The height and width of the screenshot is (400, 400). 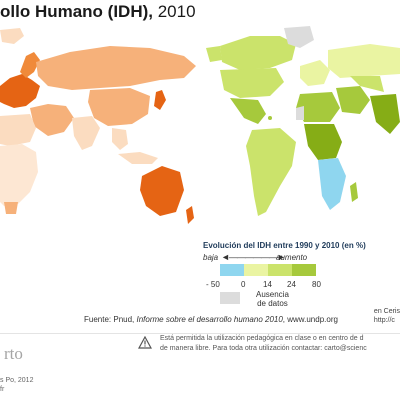 I want to click on region-greenland, so click(x=12, y=36).